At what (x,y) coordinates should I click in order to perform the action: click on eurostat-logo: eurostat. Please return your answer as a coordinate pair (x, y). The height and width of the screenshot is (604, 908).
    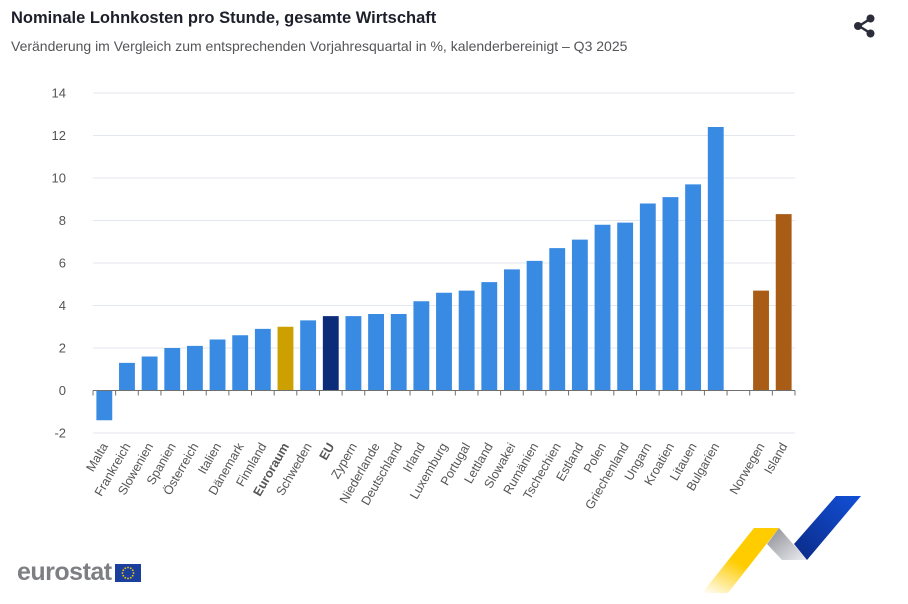
    Looking at the image, I should click on (79, 572).